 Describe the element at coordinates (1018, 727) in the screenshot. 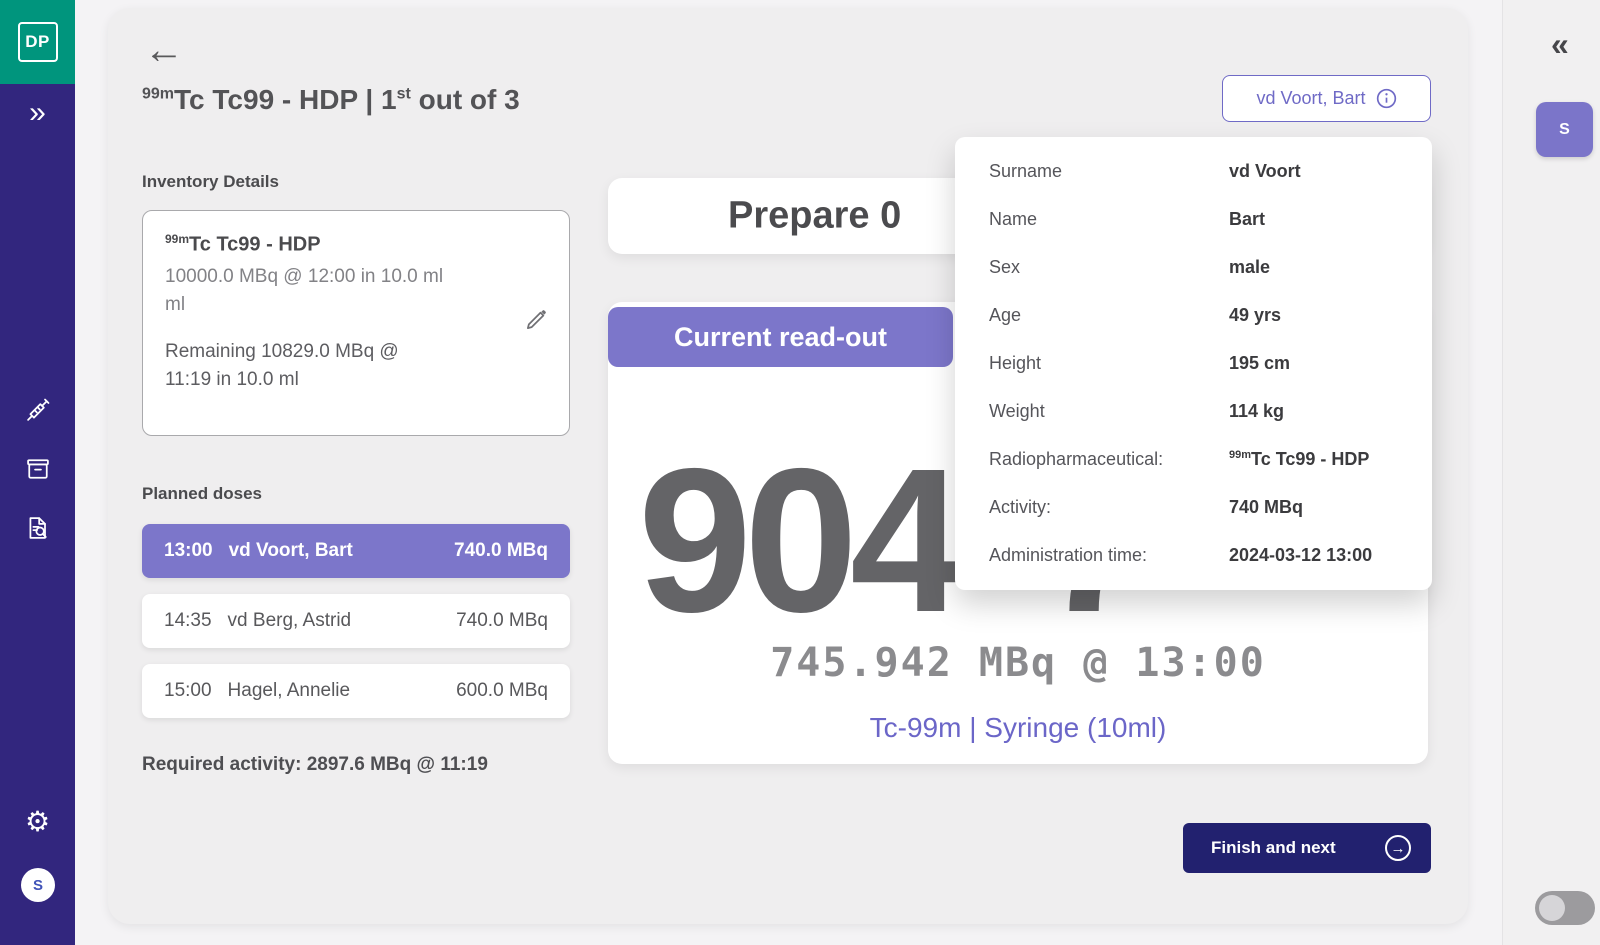

I see `isotope-container-text: Tc-99m | Syringe (10ml)` at that location.